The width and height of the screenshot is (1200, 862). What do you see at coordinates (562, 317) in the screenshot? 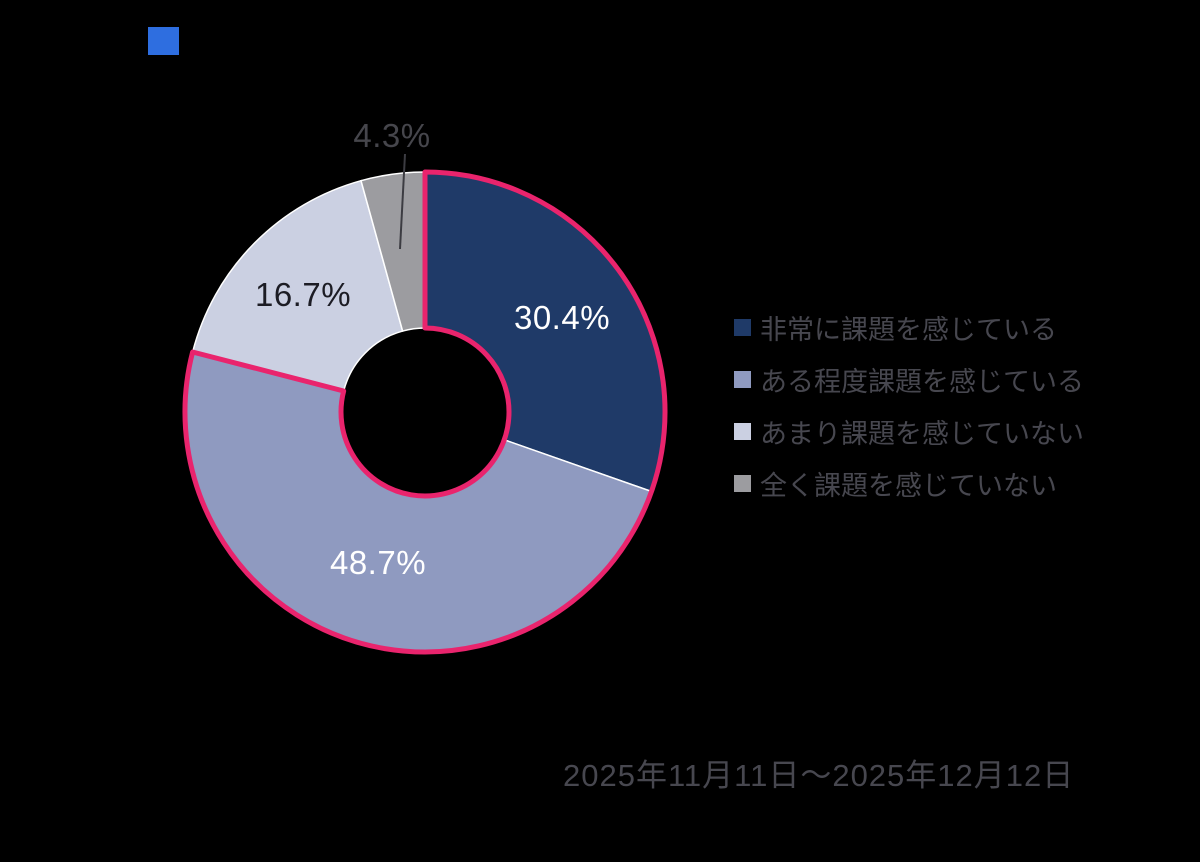
I see `slice-label-0: 30.4%` at bounding box center [562, 317].